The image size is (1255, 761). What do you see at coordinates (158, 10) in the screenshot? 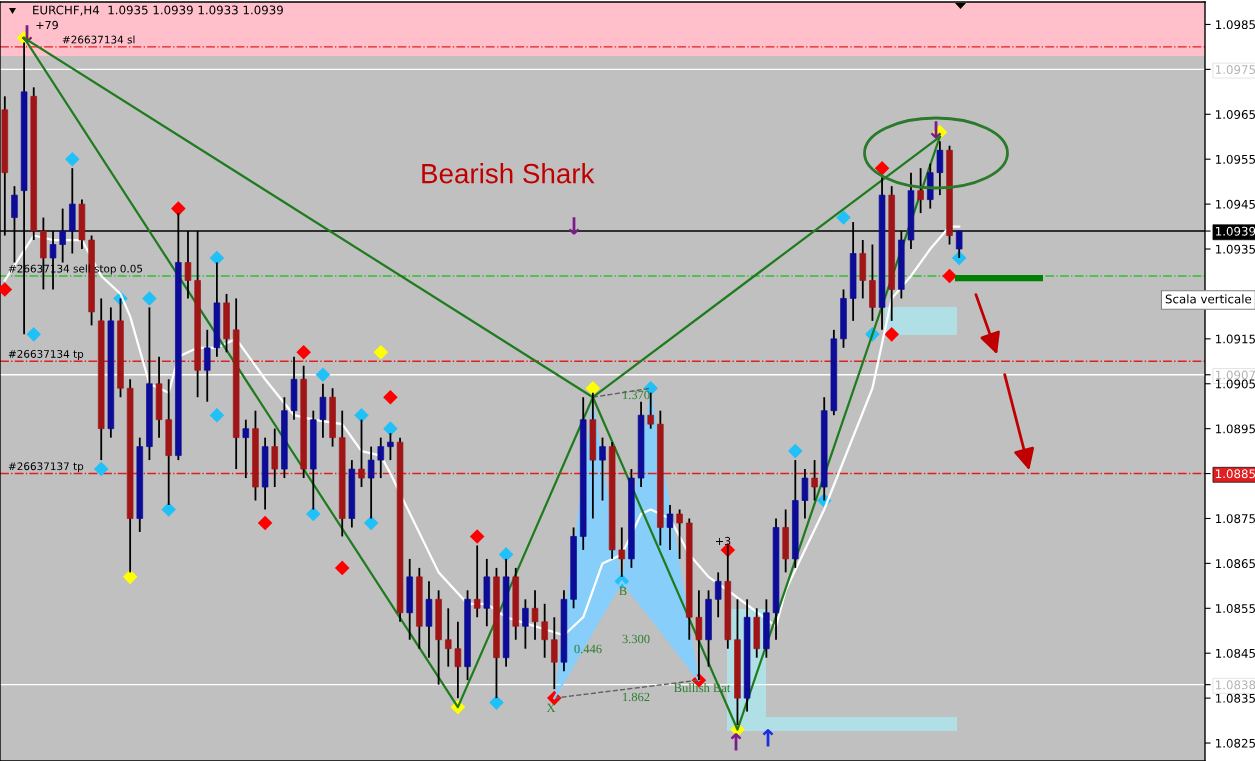
I see `chart-title: EURCHF,H4 1.0935 1.0939 1.0933 1.0939` at bounding box center [158, 10].